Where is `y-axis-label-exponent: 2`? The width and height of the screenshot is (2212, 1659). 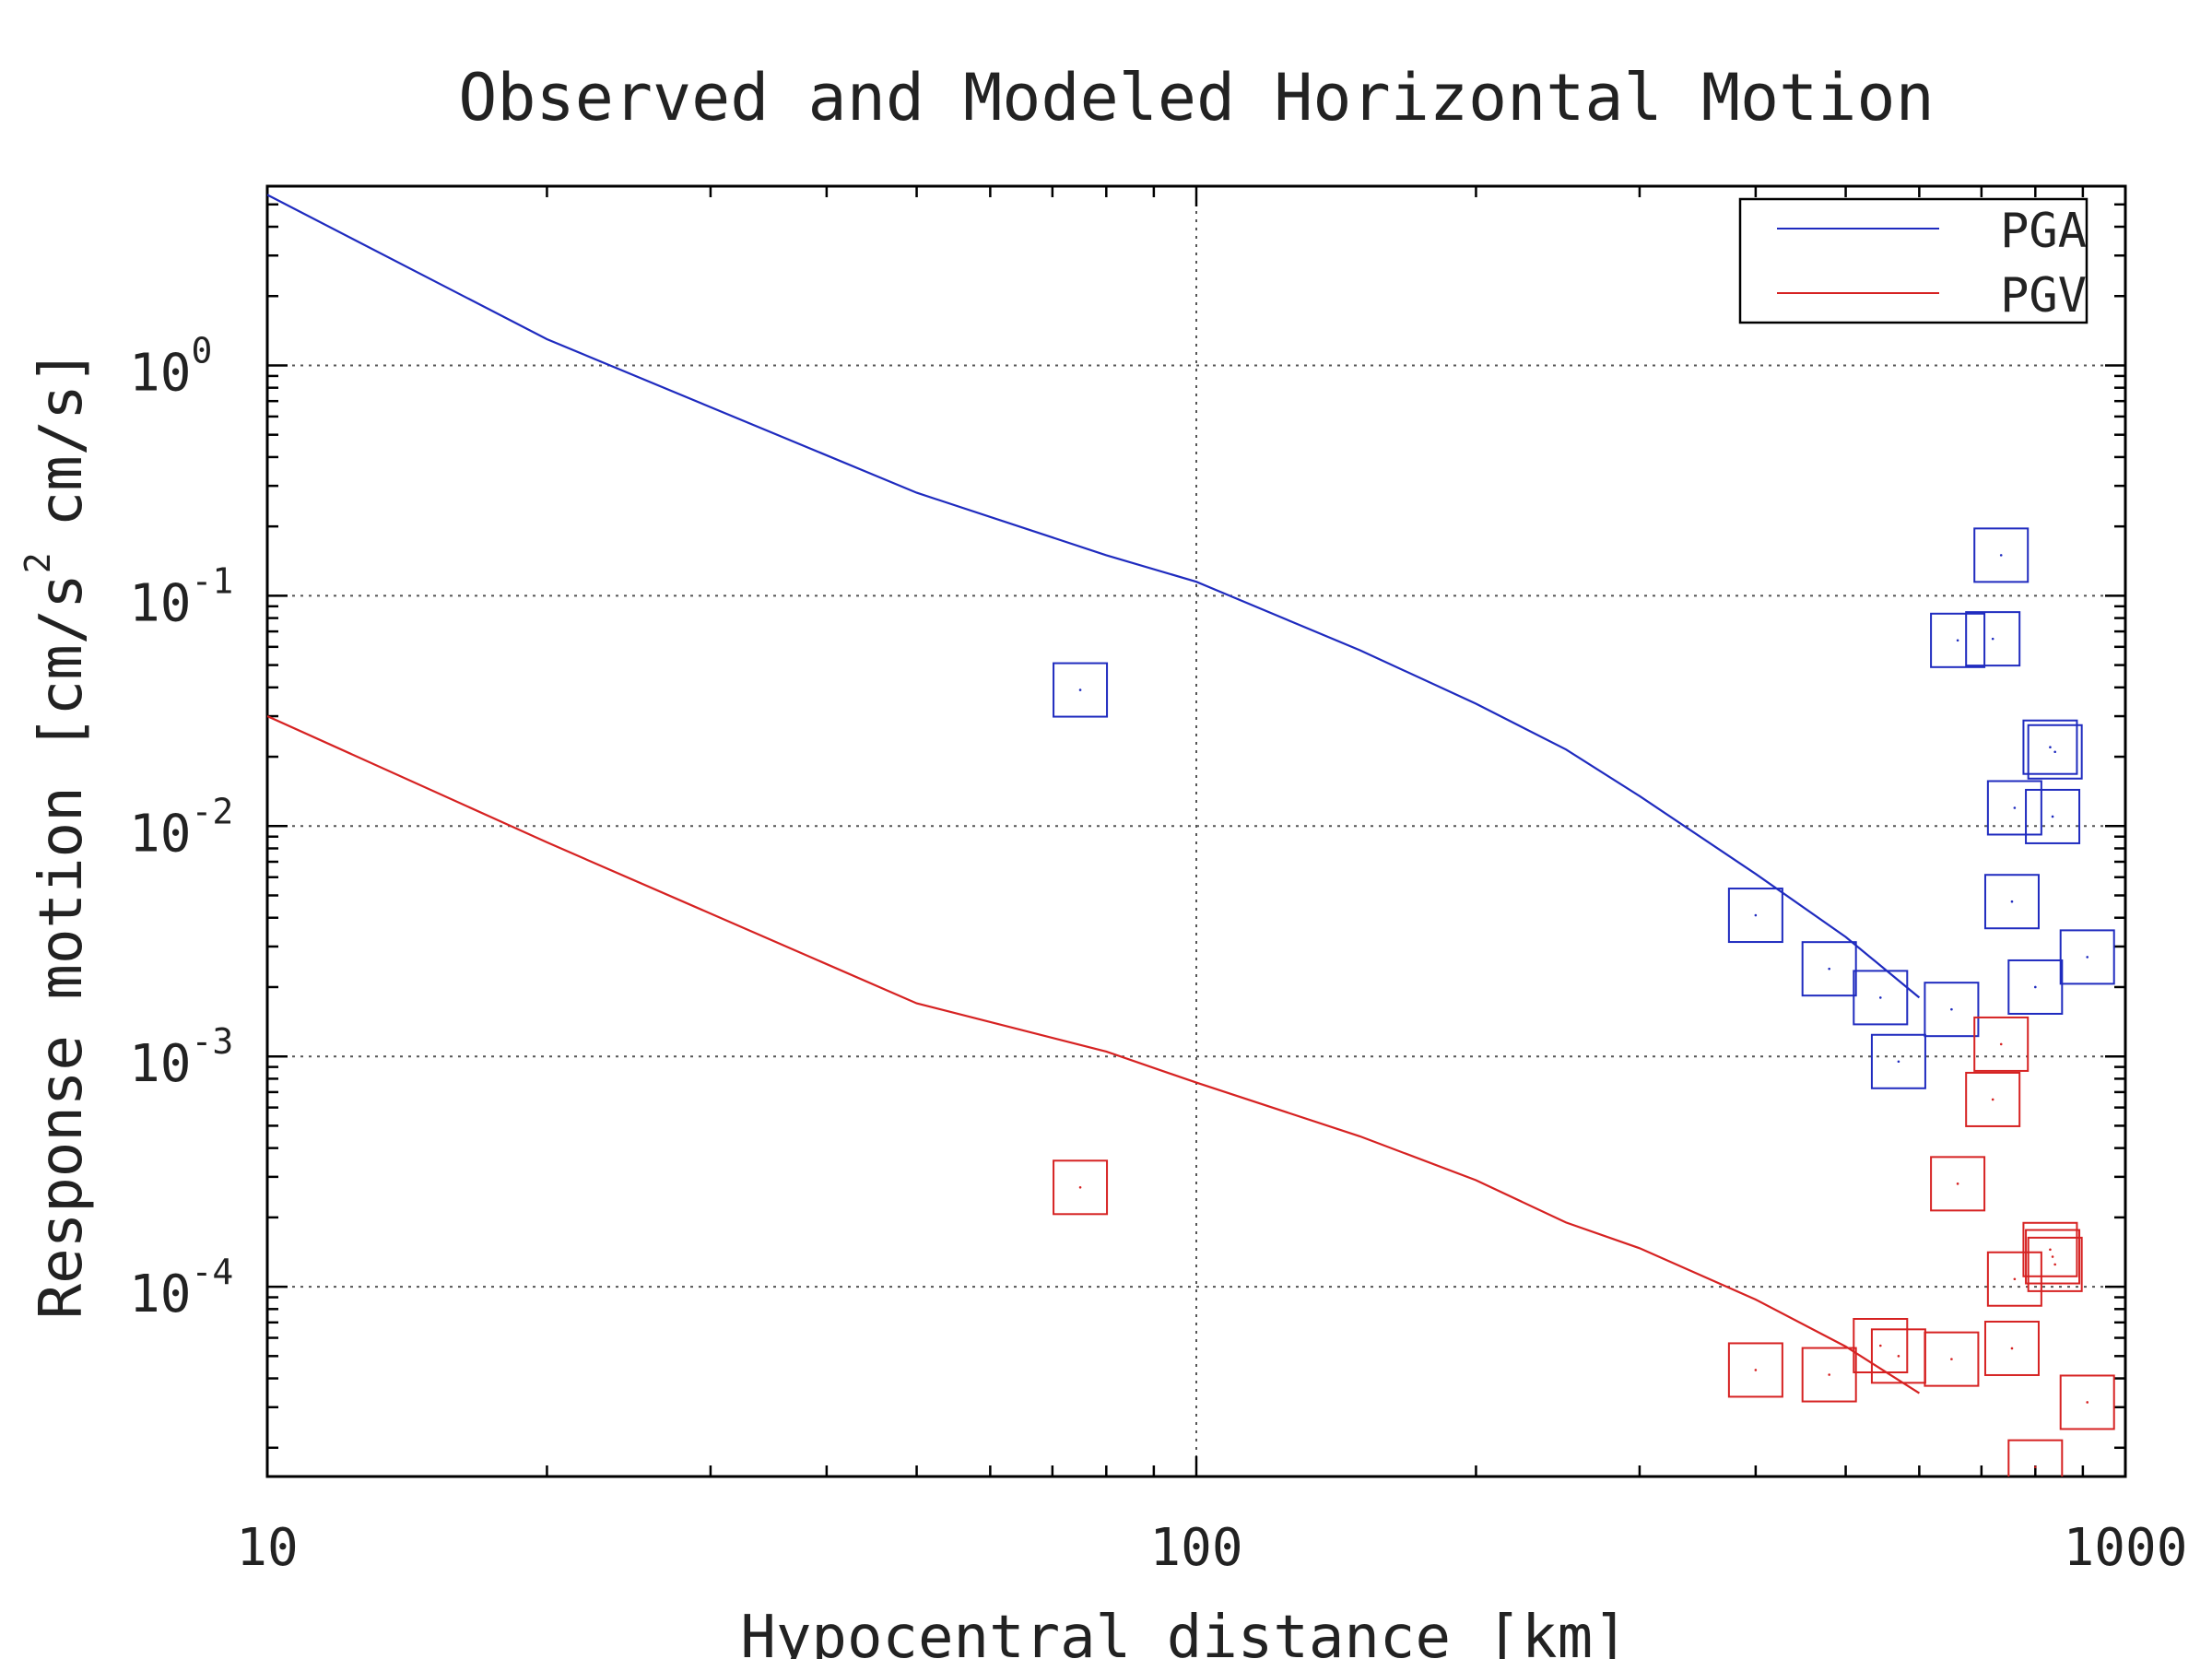 y-axis-label-exponent: 2 is located at coordinates (38, 562).